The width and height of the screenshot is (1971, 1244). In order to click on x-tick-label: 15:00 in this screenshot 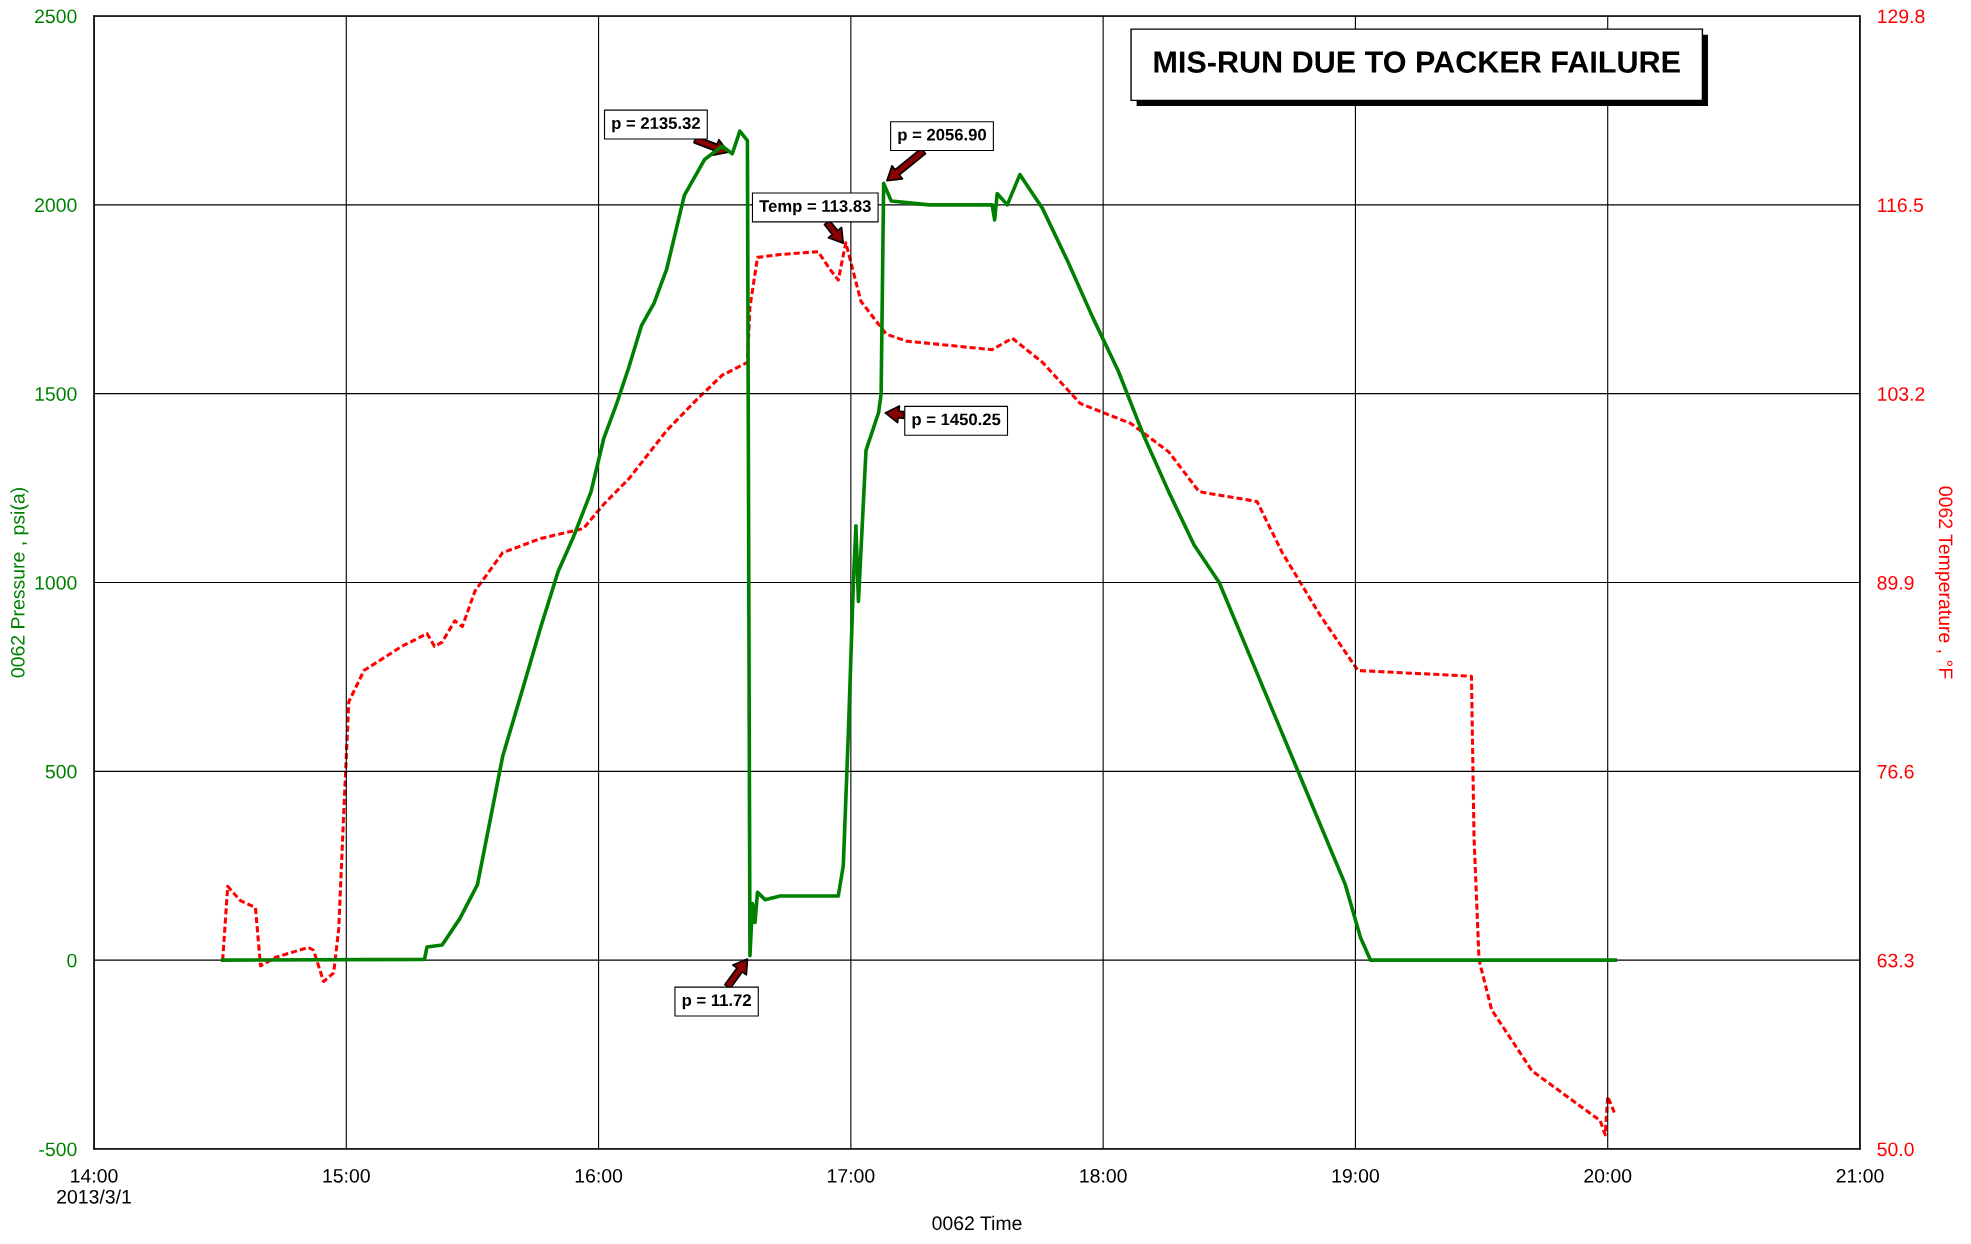, I will do `click(346, 1175)`.